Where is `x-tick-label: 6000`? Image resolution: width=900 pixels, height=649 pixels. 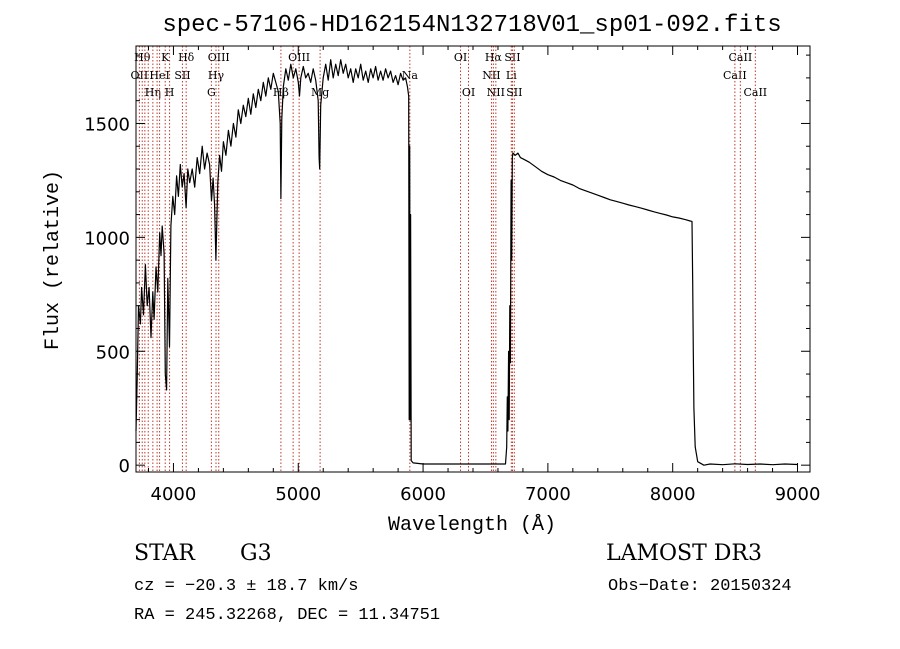 x-tick-label: 6000 is located at coordinates (423, 494).